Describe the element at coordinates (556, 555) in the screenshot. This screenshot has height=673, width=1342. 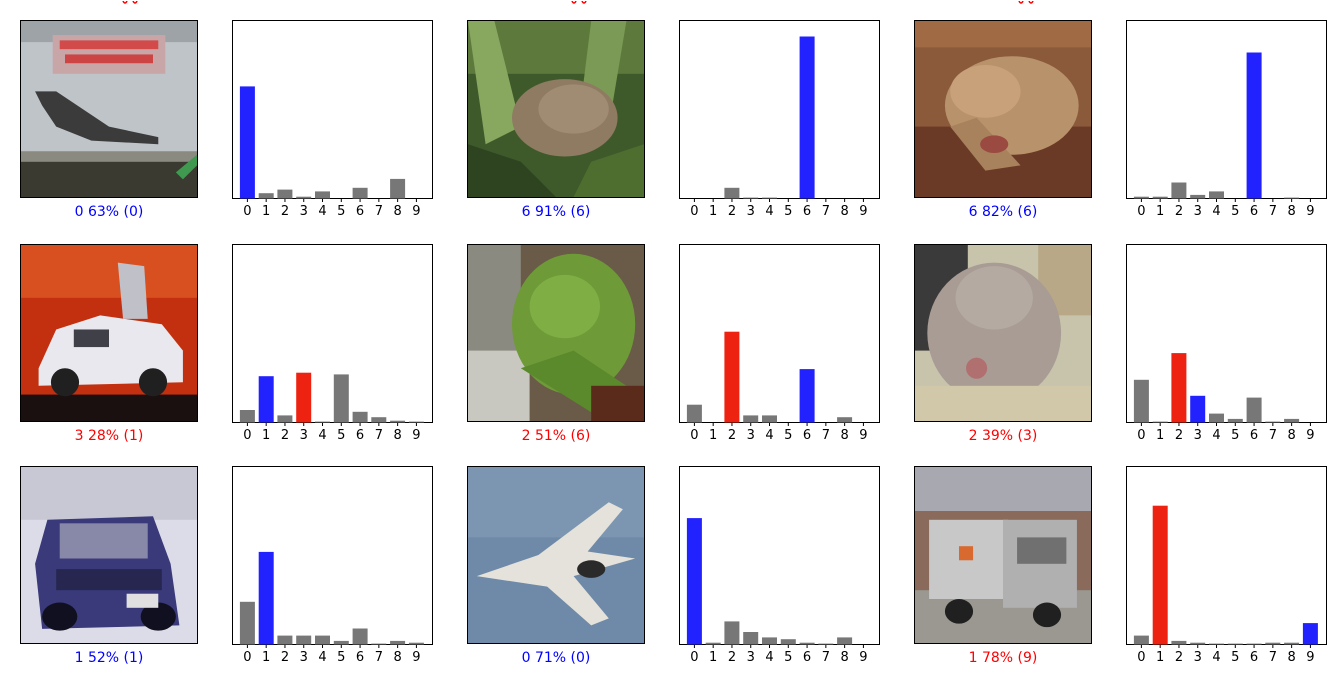
I see `fighter-jet-image` at that location.